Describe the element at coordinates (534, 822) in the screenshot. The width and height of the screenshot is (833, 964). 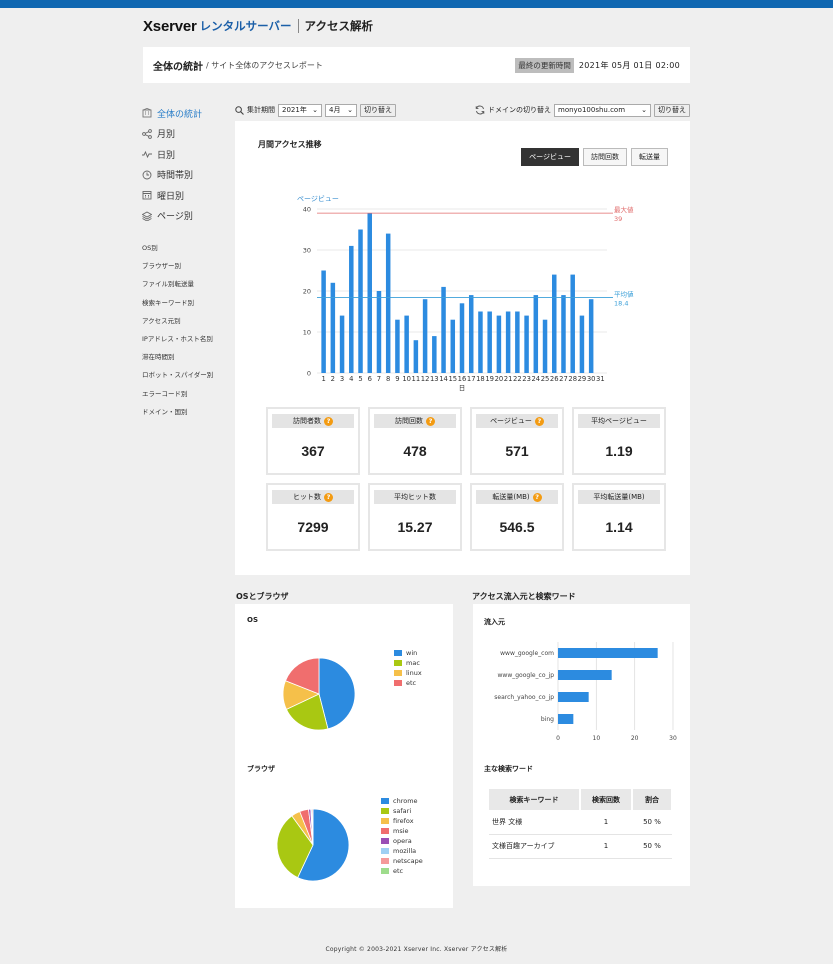
I see `table-cell: 世界 文様` at that location.